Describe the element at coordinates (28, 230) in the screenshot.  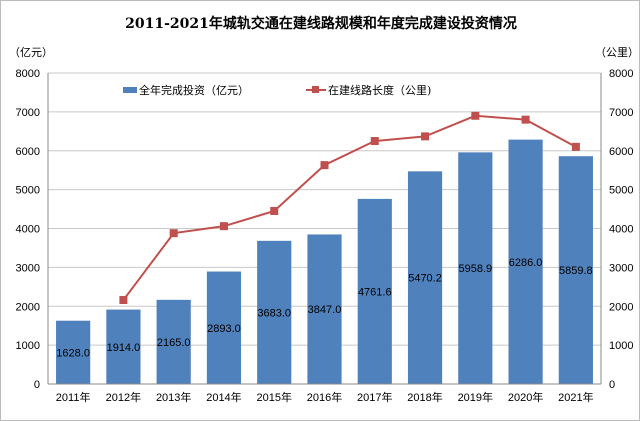
I see `left-tick-label: 4000` at that location.